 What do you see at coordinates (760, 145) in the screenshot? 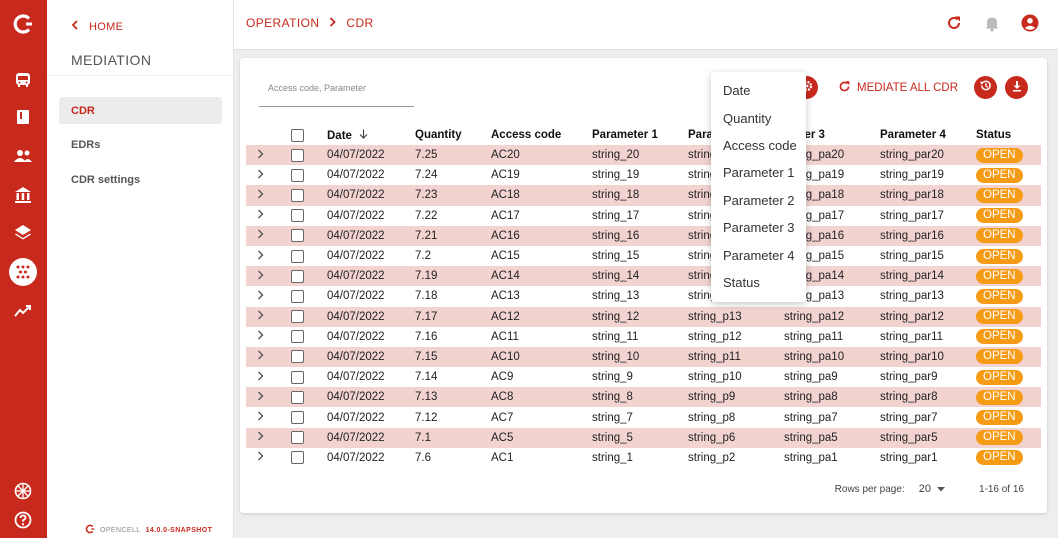
I see `column-menu-item-access-code: Access code` at bounding box center [760, 145].